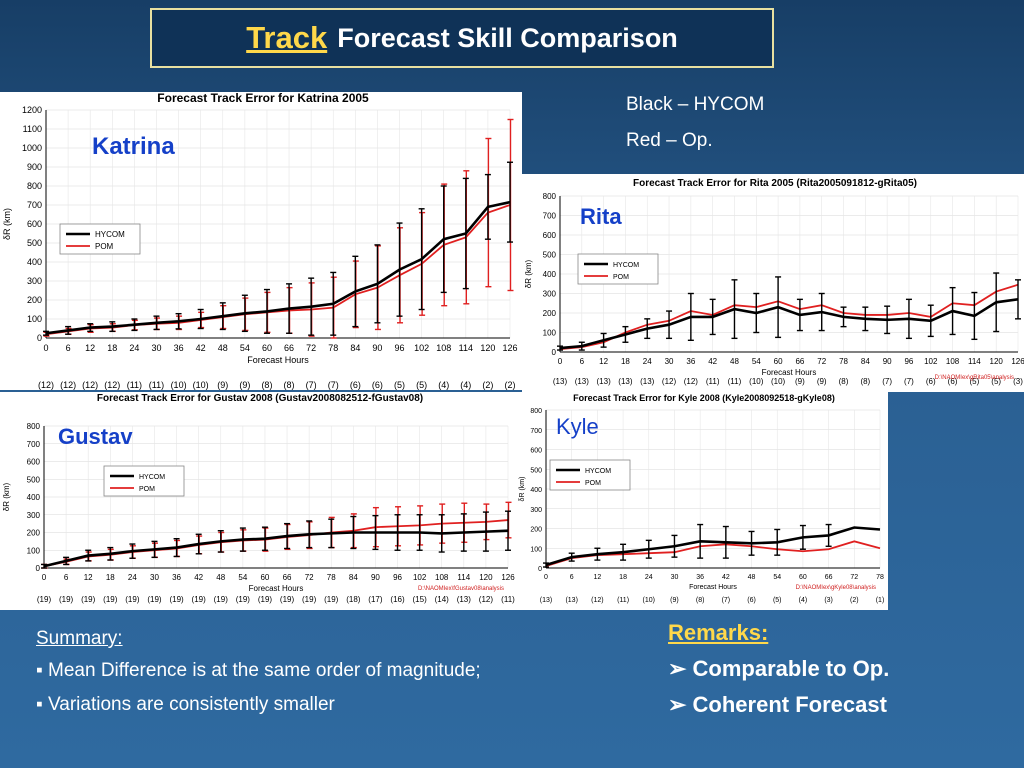  What do you see at coordinates (353, 599) in the screenshot?
I see `sample-count-label: (18)` at bounding box center [353, 599].